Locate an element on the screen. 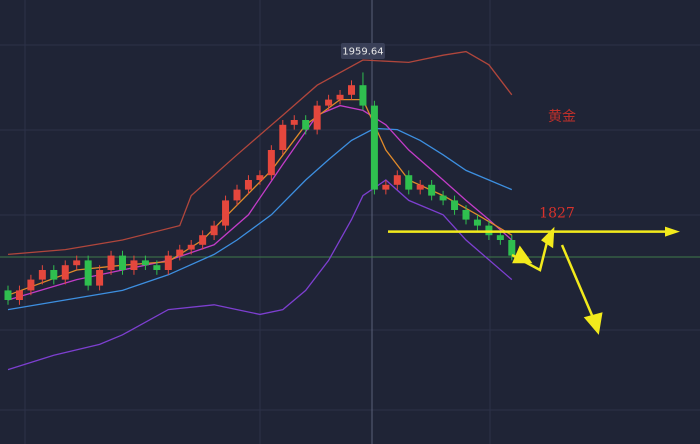 This screenshot has height=444, width=700. price-label: 1959.64 is located at coordinates (362, 52).